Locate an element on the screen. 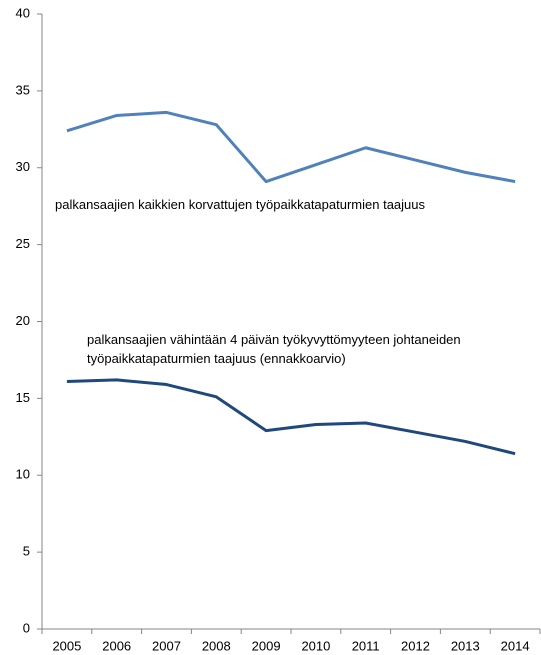  y-tick-label: 5 is located at coordinates (26, 551).